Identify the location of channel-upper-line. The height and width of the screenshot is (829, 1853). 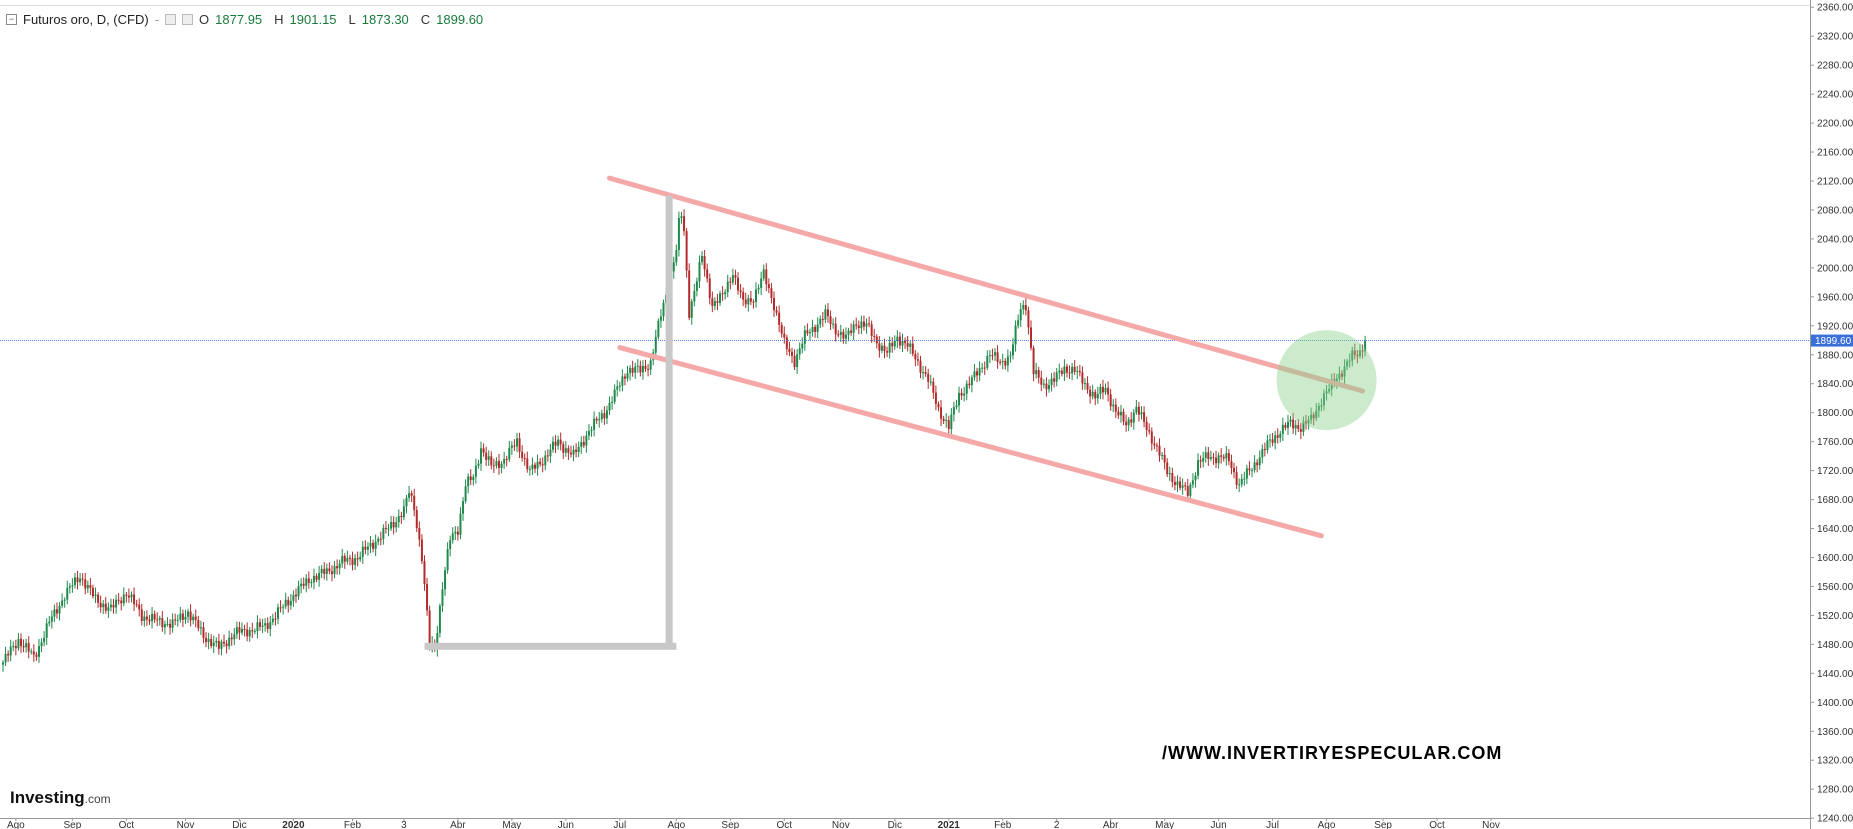
(986, 284).